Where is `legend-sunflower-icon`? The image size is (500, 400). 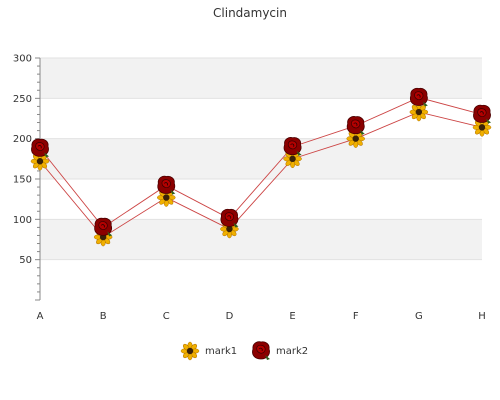 legend-sunflower-icon is located at coordinates (190, 351).